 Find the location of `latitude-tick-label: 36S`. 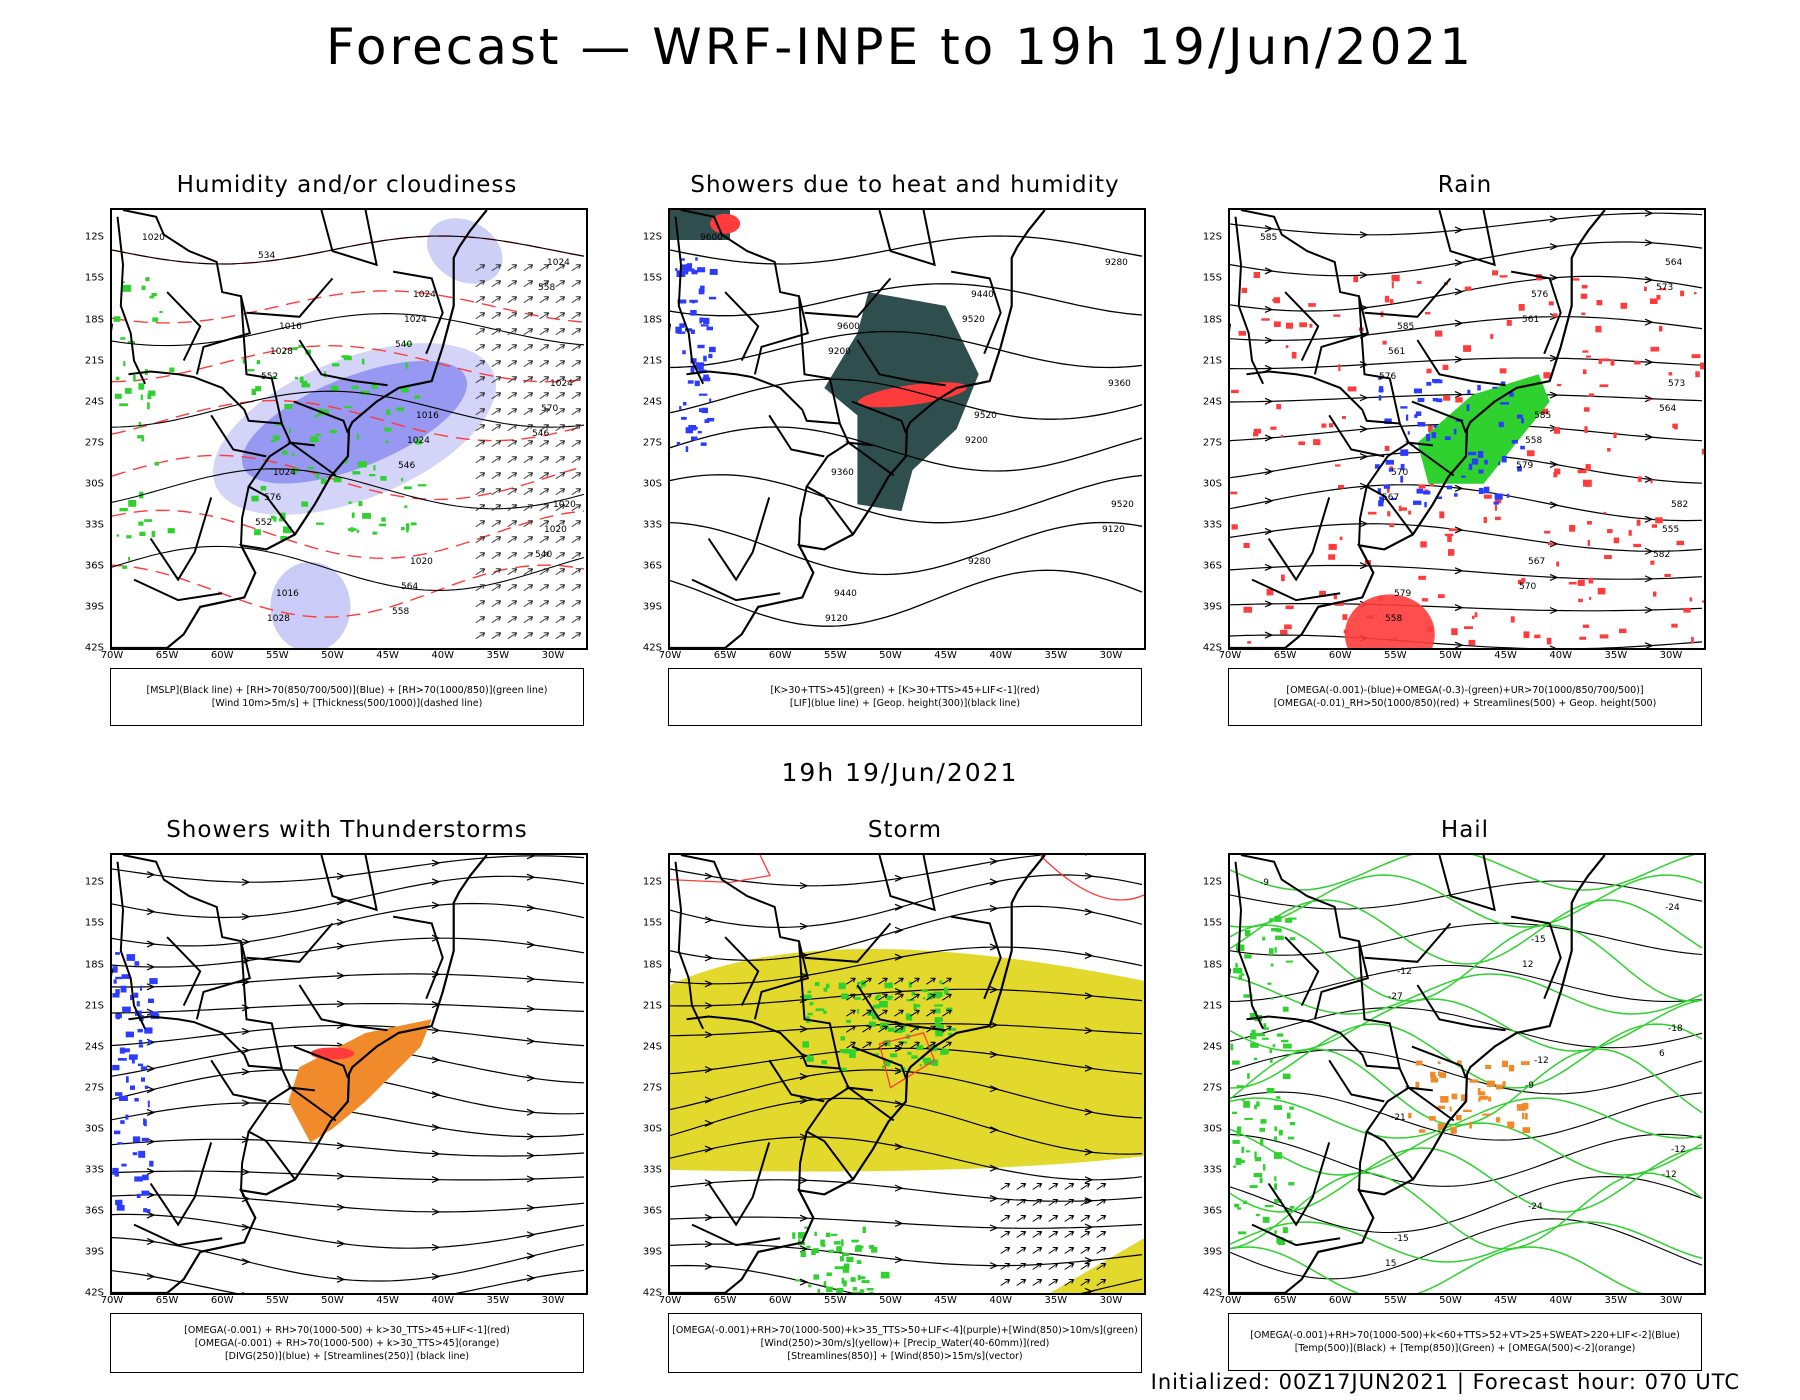

latitude-tick-label: 36S is located at coordinates (1212, 1211).